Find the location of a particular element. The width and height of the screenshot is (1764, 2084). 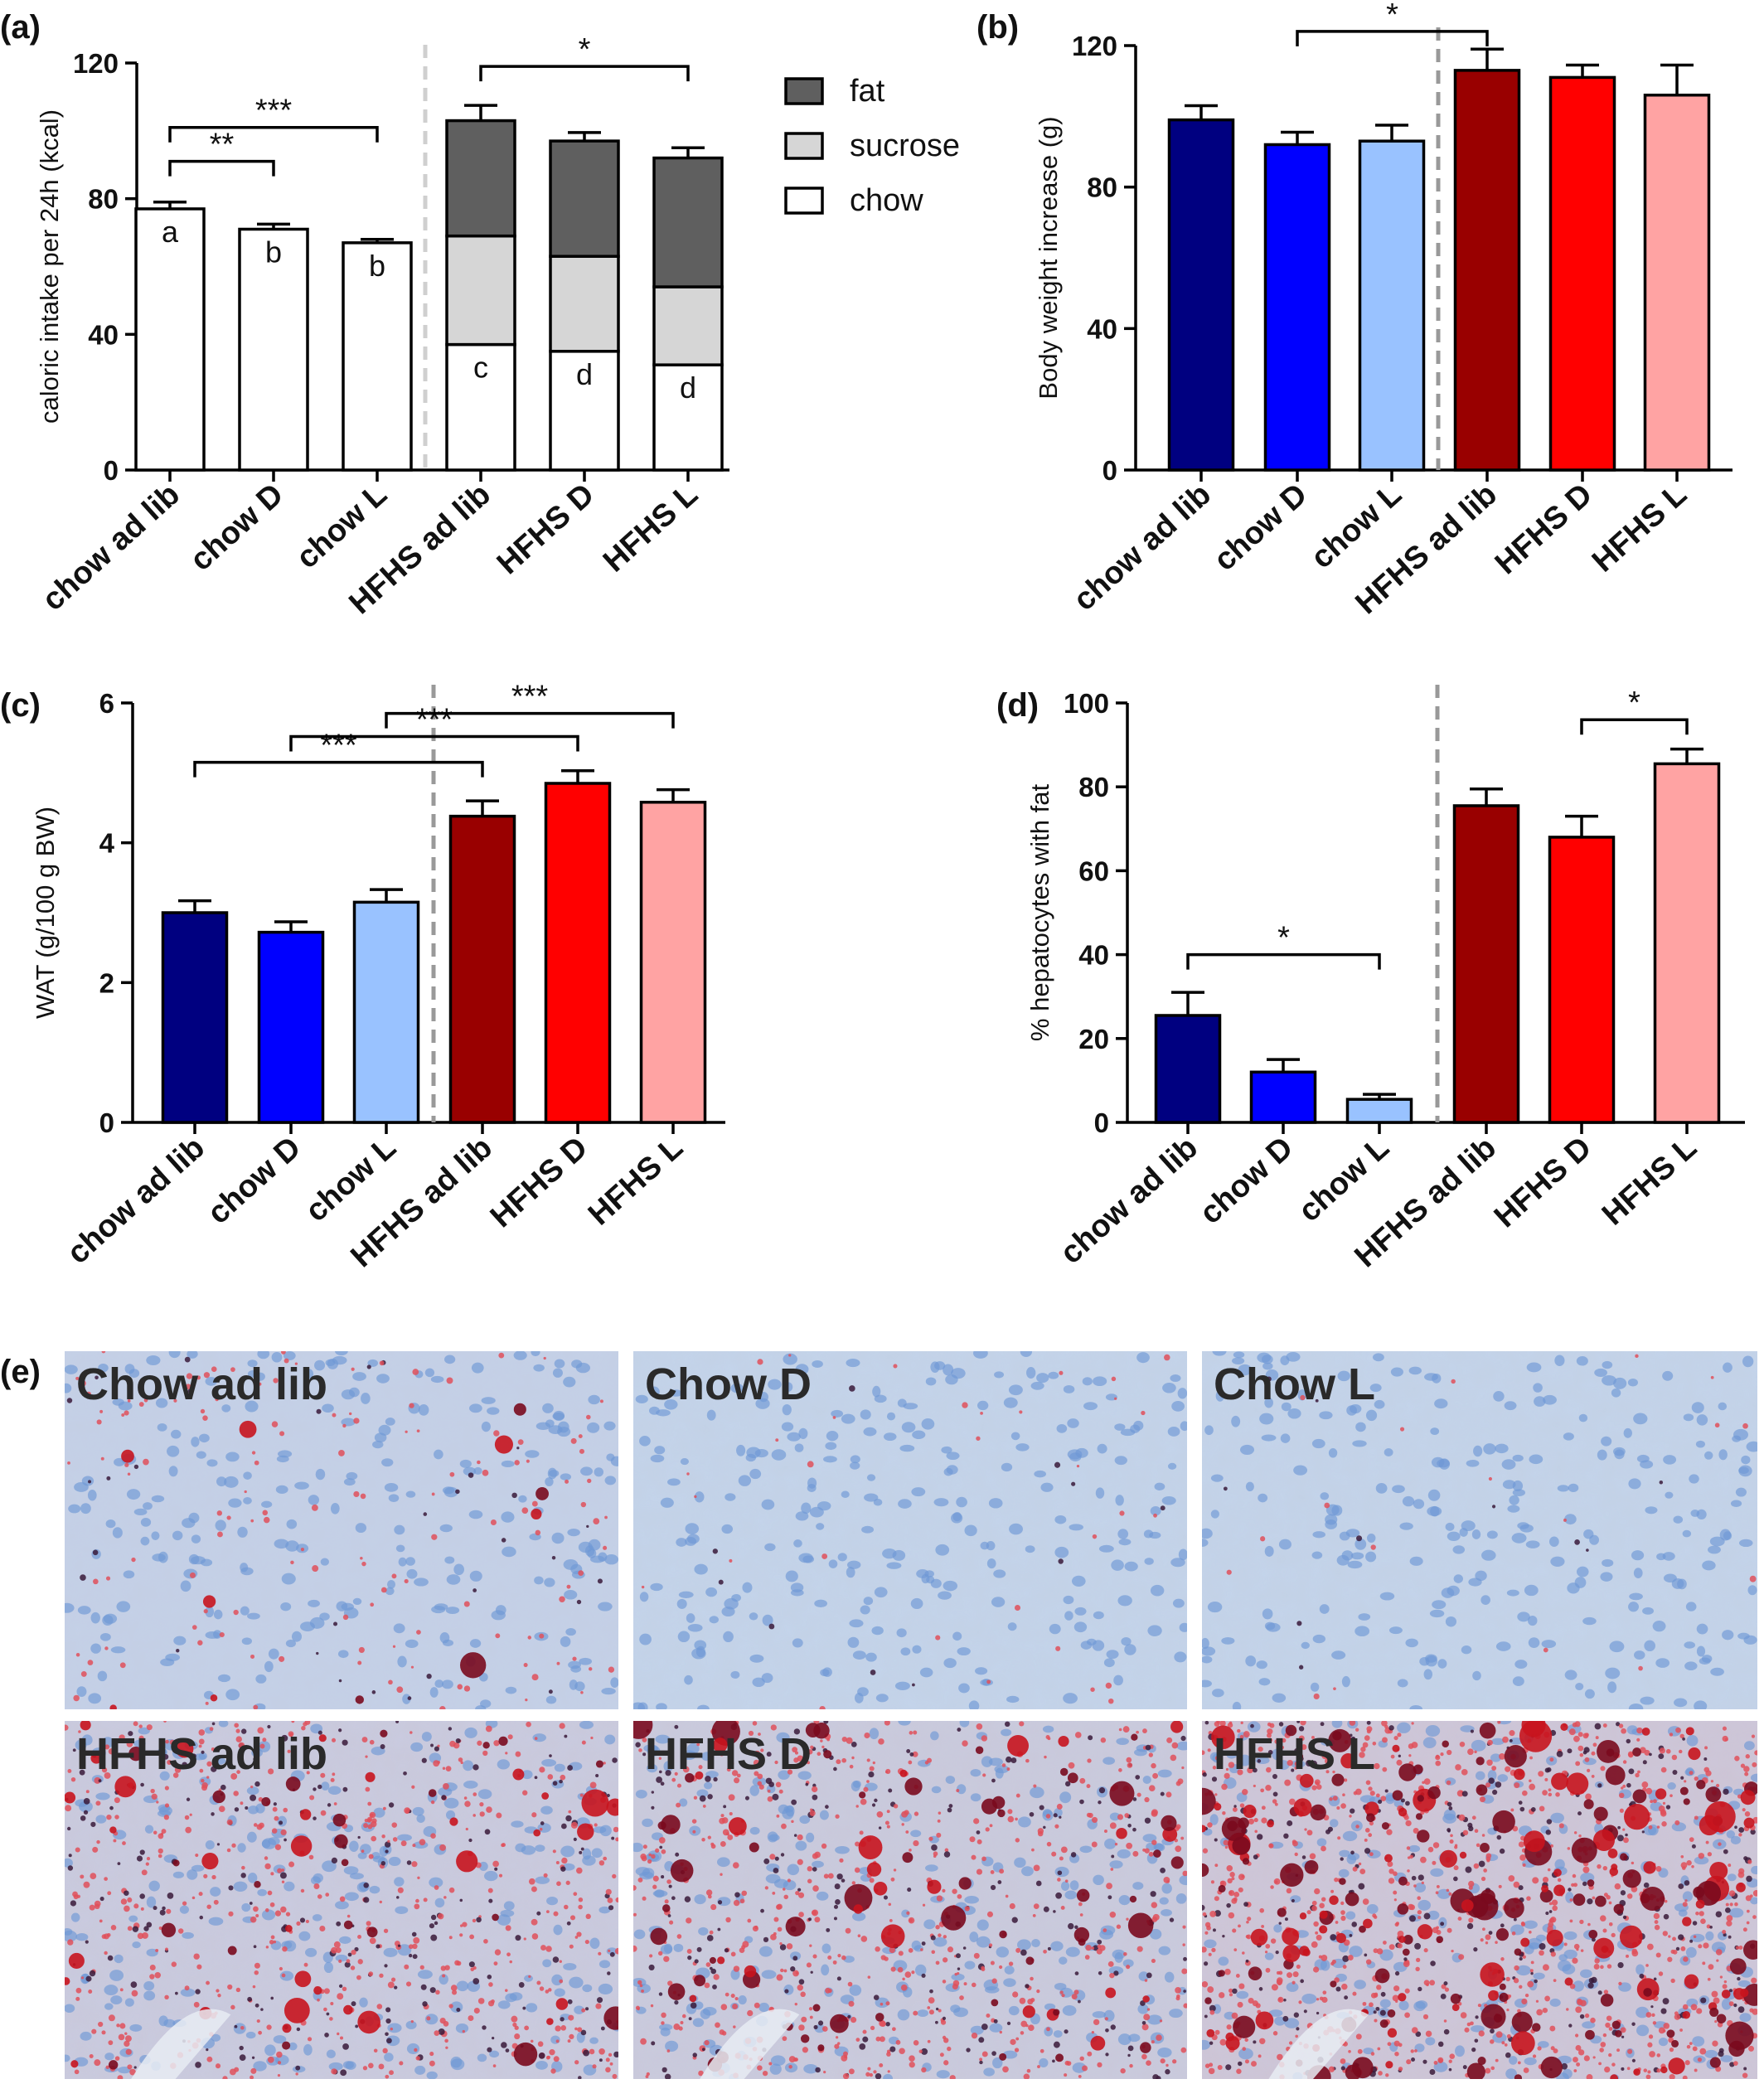

category-label: chow L is located at coordinates (342, 526).